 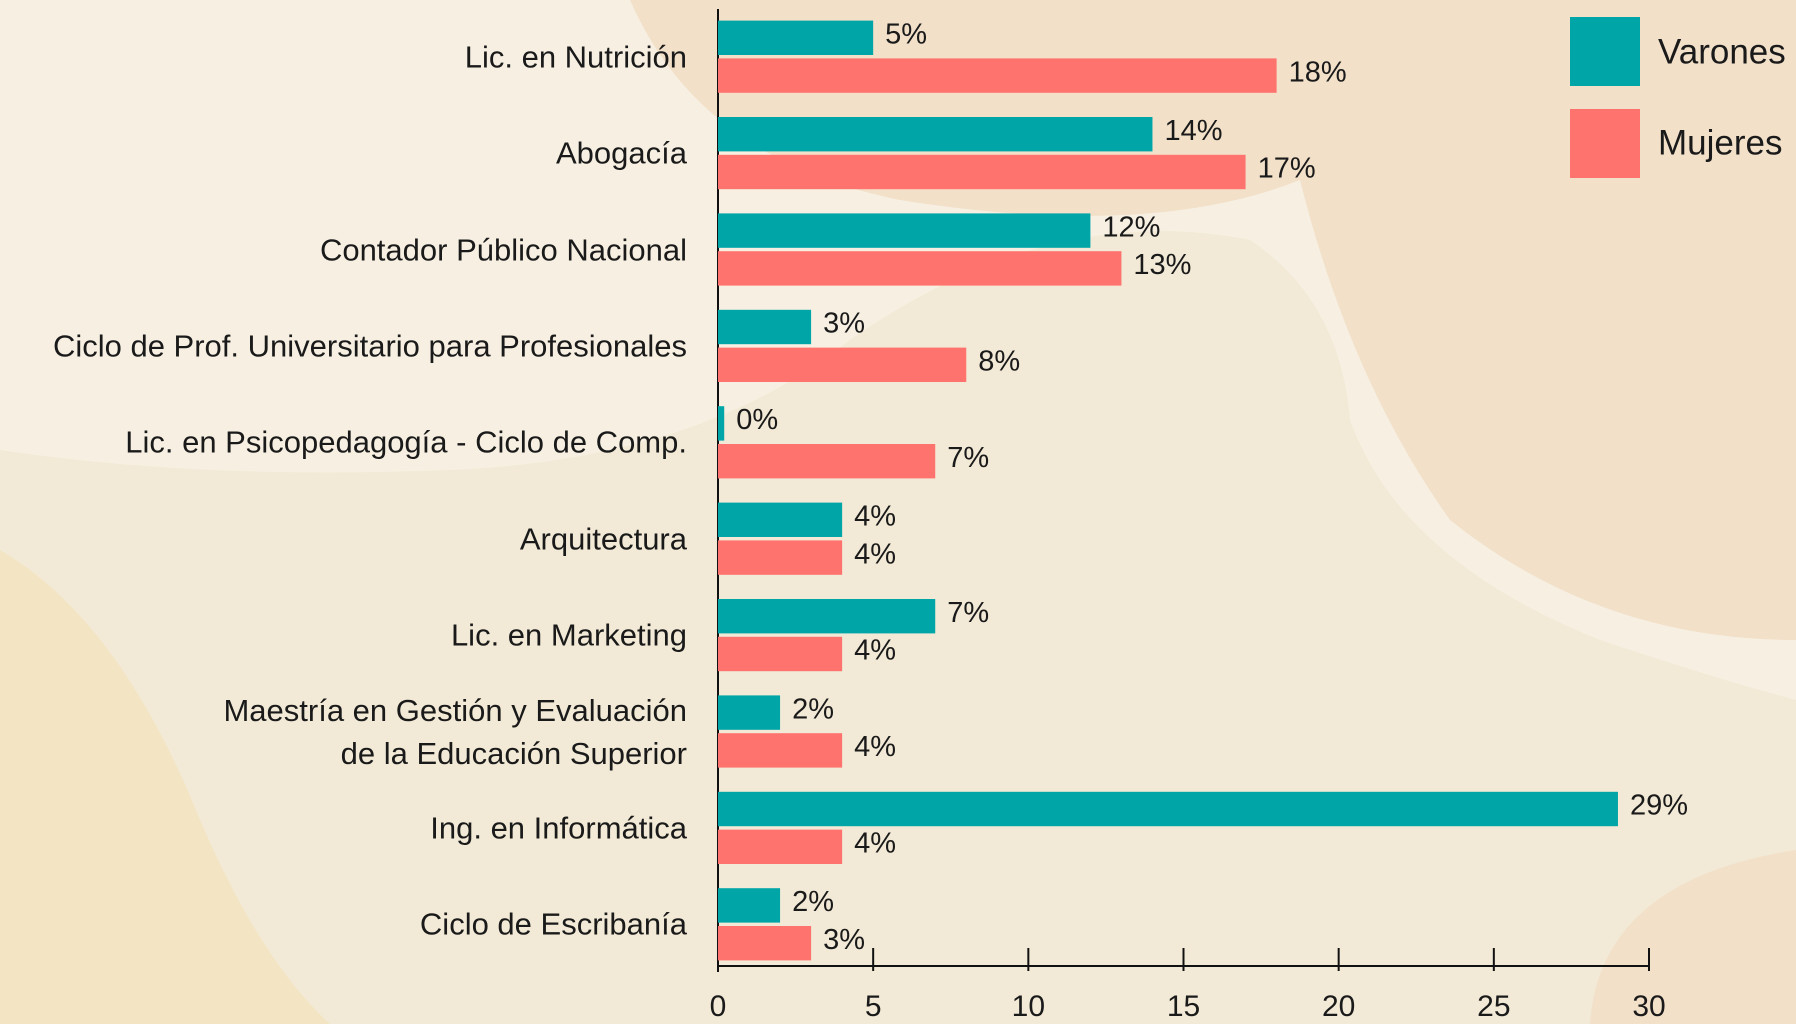 What do you see at coordinates (1287, 169) in the screenshot?
I see `value-label: 17%` at bounding box center [1287, 169].